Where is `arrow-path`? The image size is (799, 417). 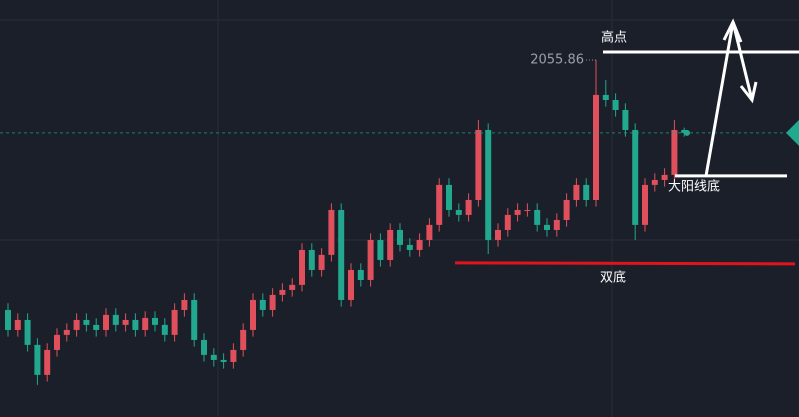 arrow-path is located at coordinates (729, 99).